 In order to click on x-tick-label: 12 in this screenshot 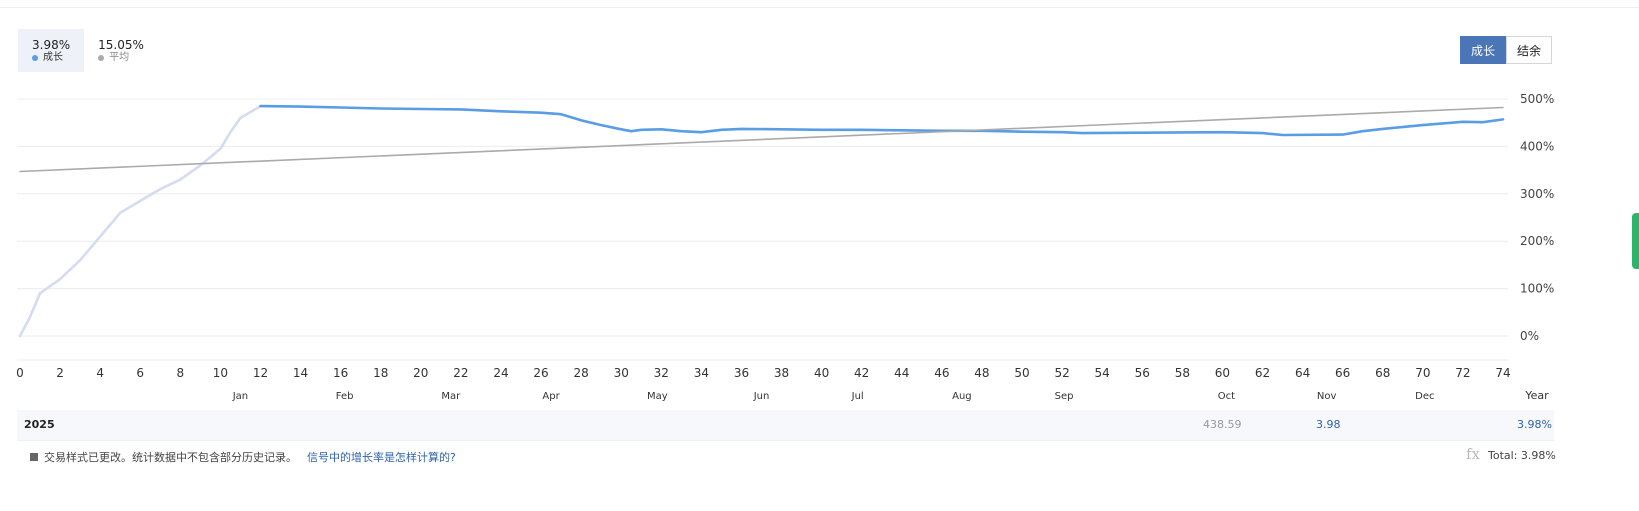, I will do `click(260, 373)`.